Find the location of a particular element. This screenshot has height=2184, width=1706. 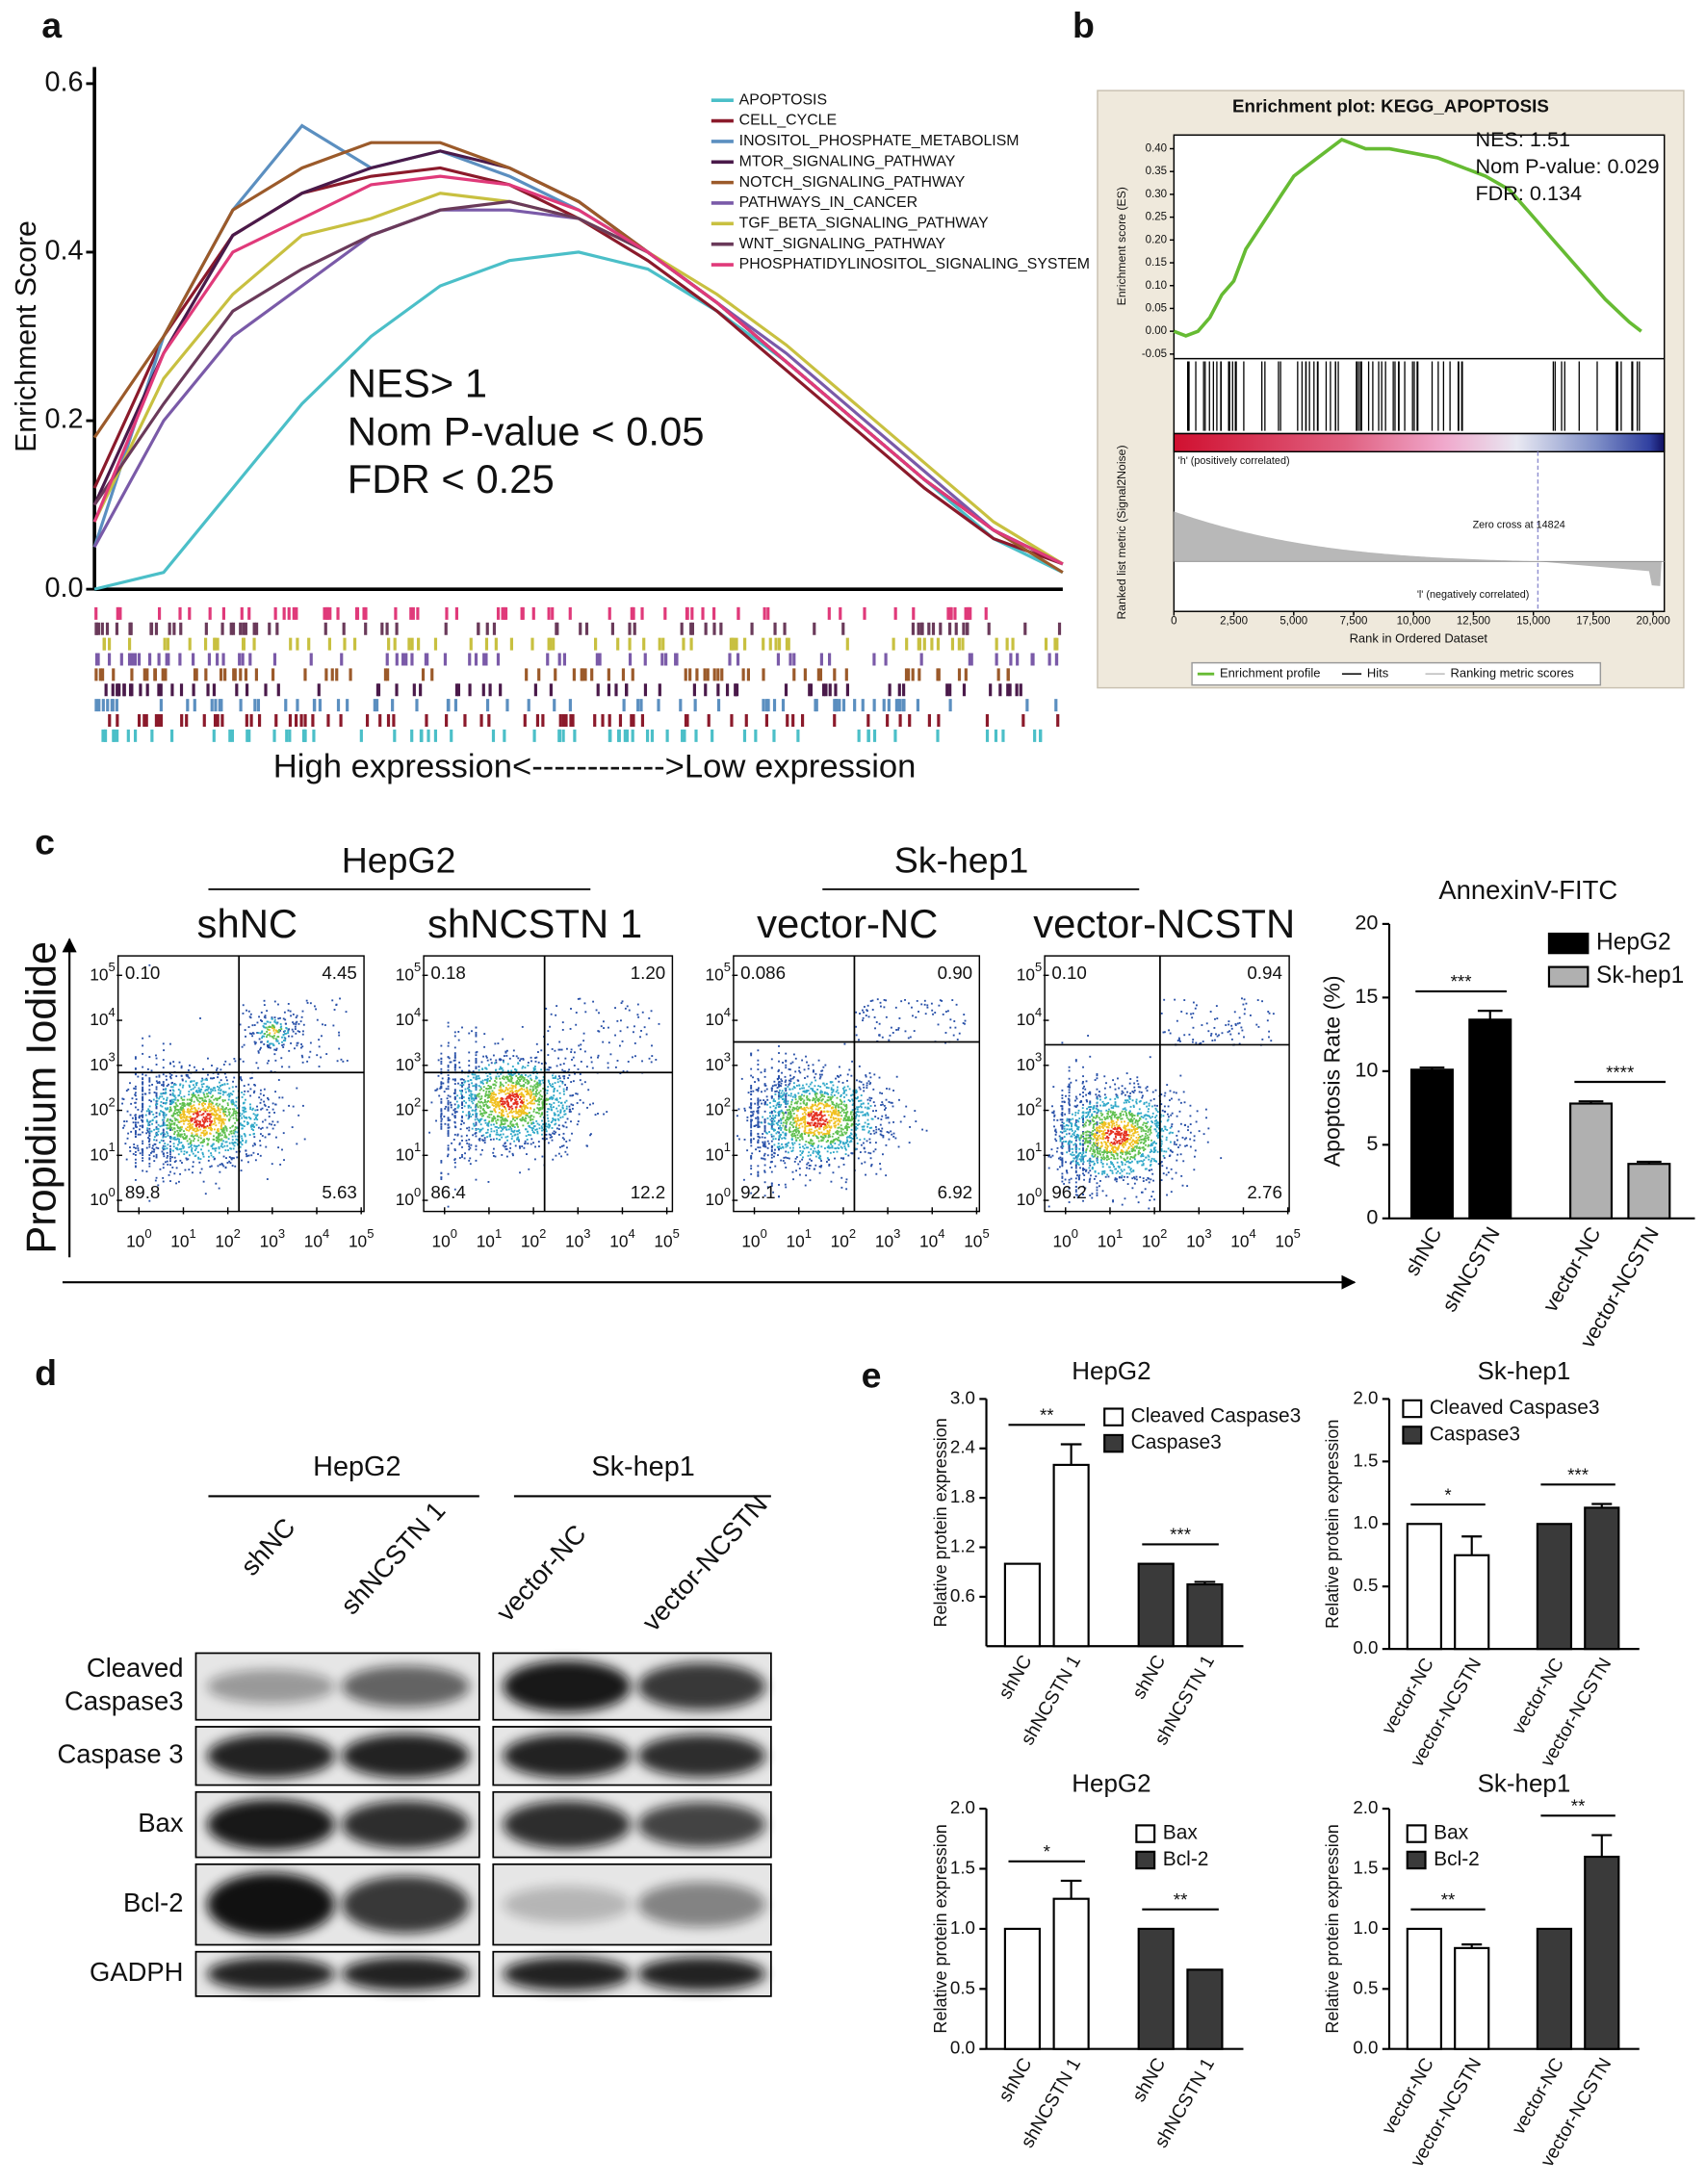

significance-label: * is located at coordinates (1447, 1494).